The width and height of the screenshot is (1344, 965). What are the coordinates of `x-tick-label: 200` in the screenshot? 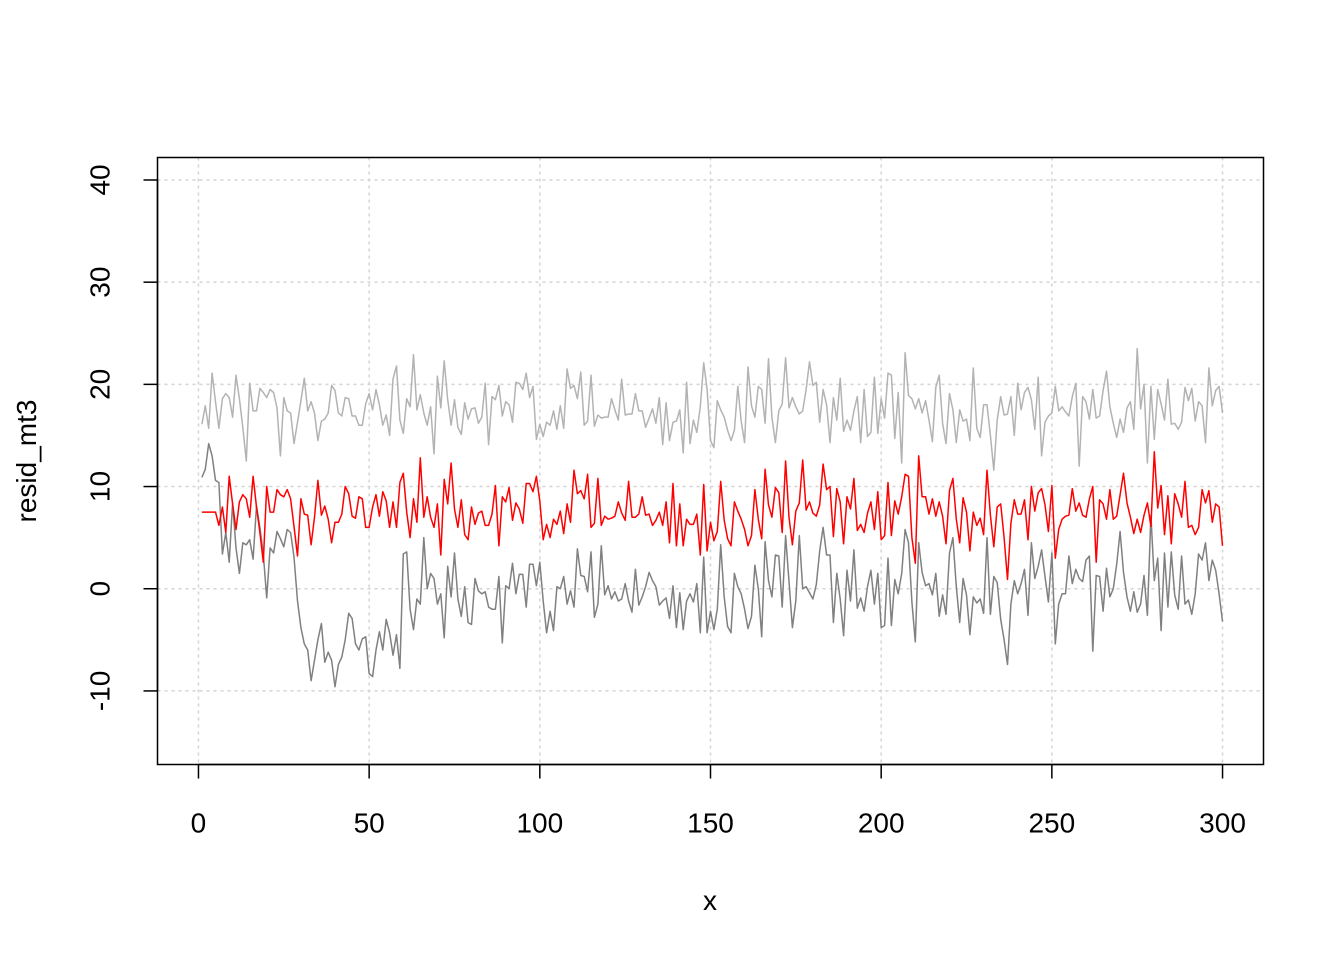 It's located at (881, 823).